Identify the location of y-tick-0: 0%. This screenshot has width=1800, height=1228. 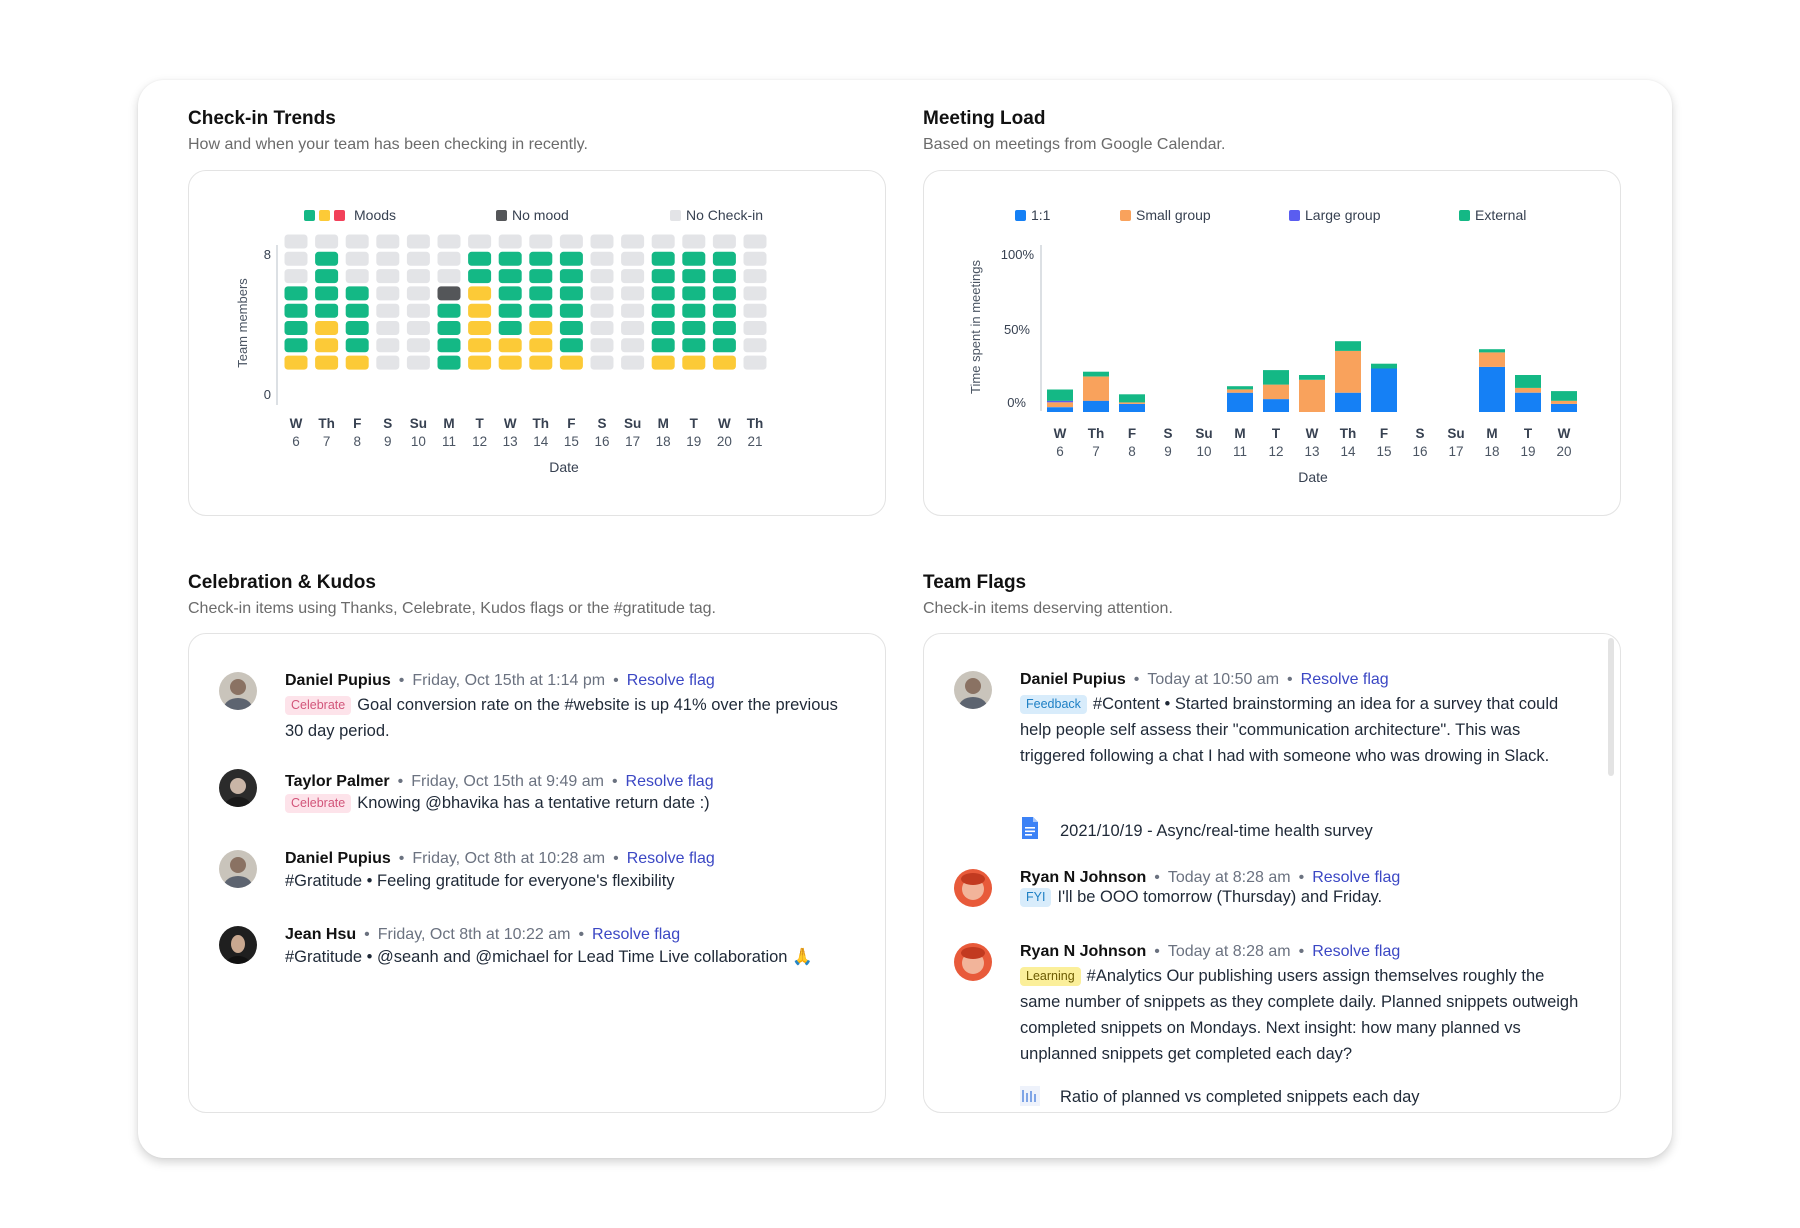
(1016, 402).